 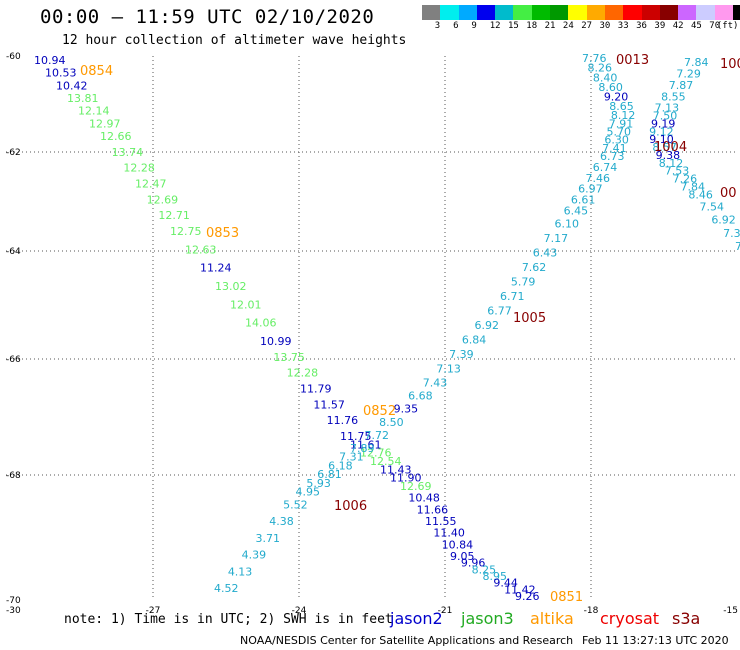 What do you see at coordinates (671, 163) in the screenshot?
I see `track3-label: 8.12` at bounding box center [671, 163].